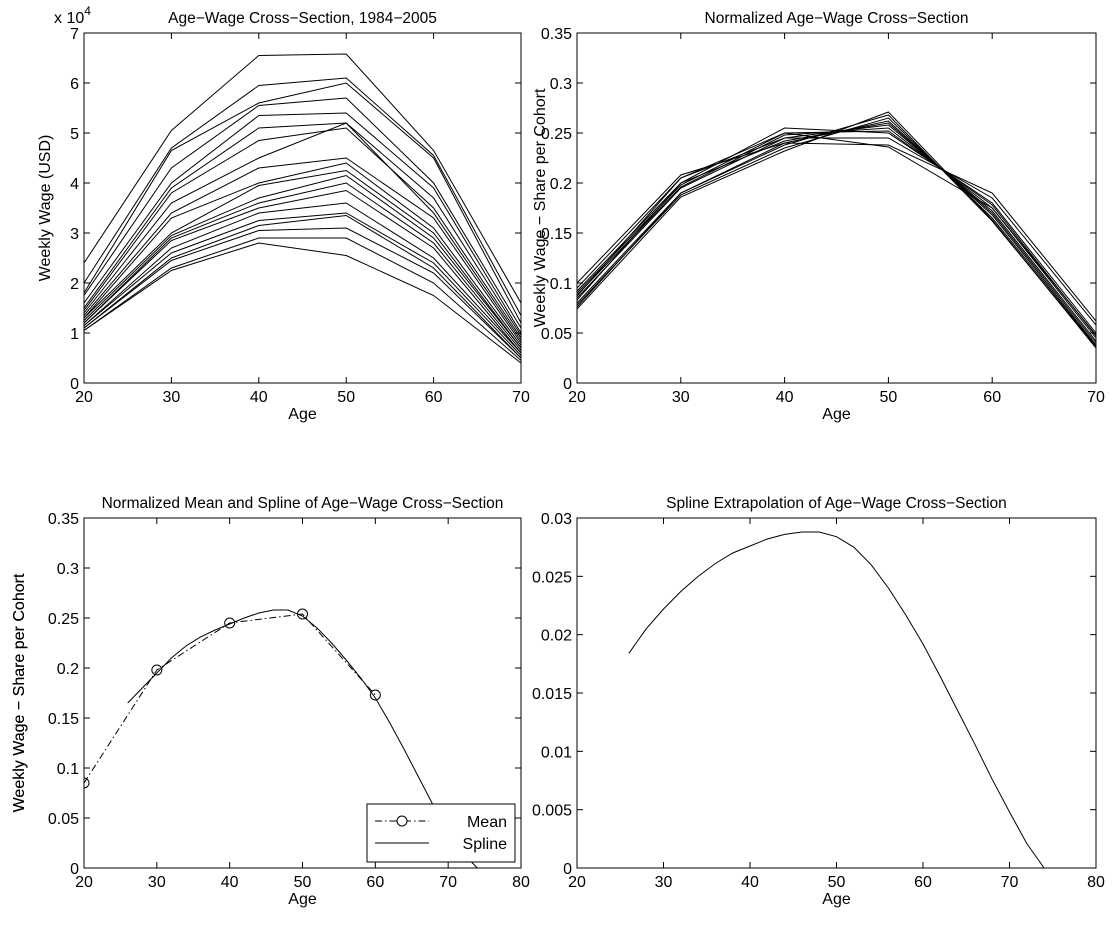 The height and width of the screenshot is (926, 1115). Describe the element at coordinates (74, 34) in the screenshot. I see `y-tick-label: 7` at that location.